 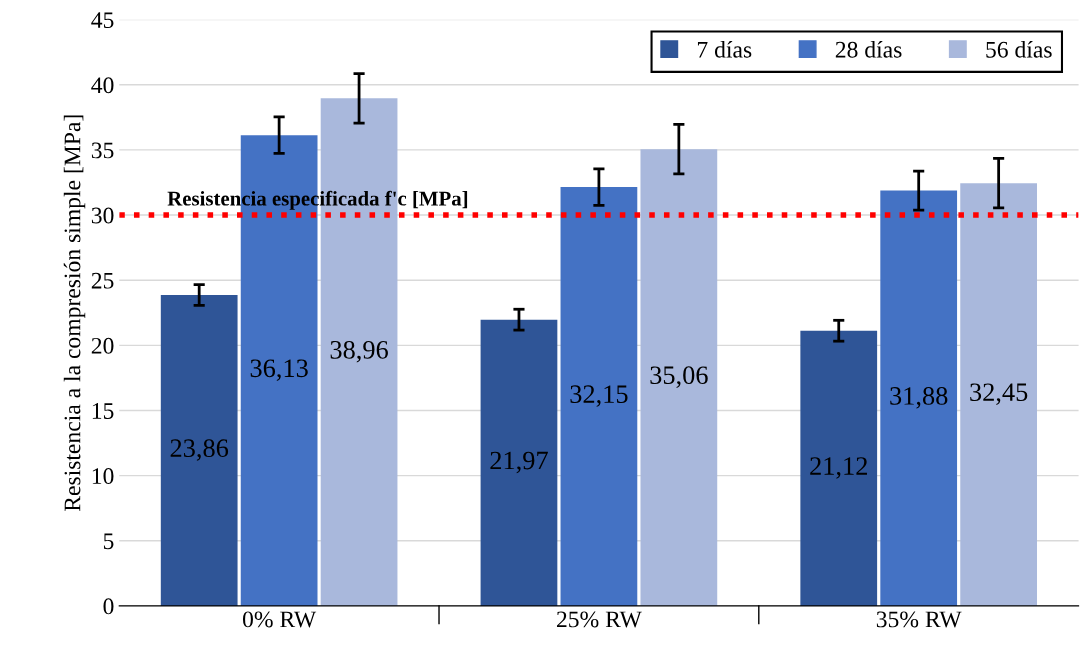 What do you see at coordinates (868, 49) in the screenshot?
I see `legend-label: 28 días` at bounding box center [868, 49].